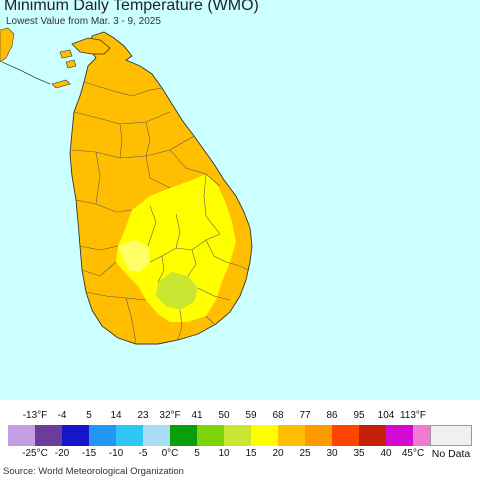  Describe the element at coordinates (413, 453) in the screenshot. I see `celsius-tick-label: 45°C` at that location.